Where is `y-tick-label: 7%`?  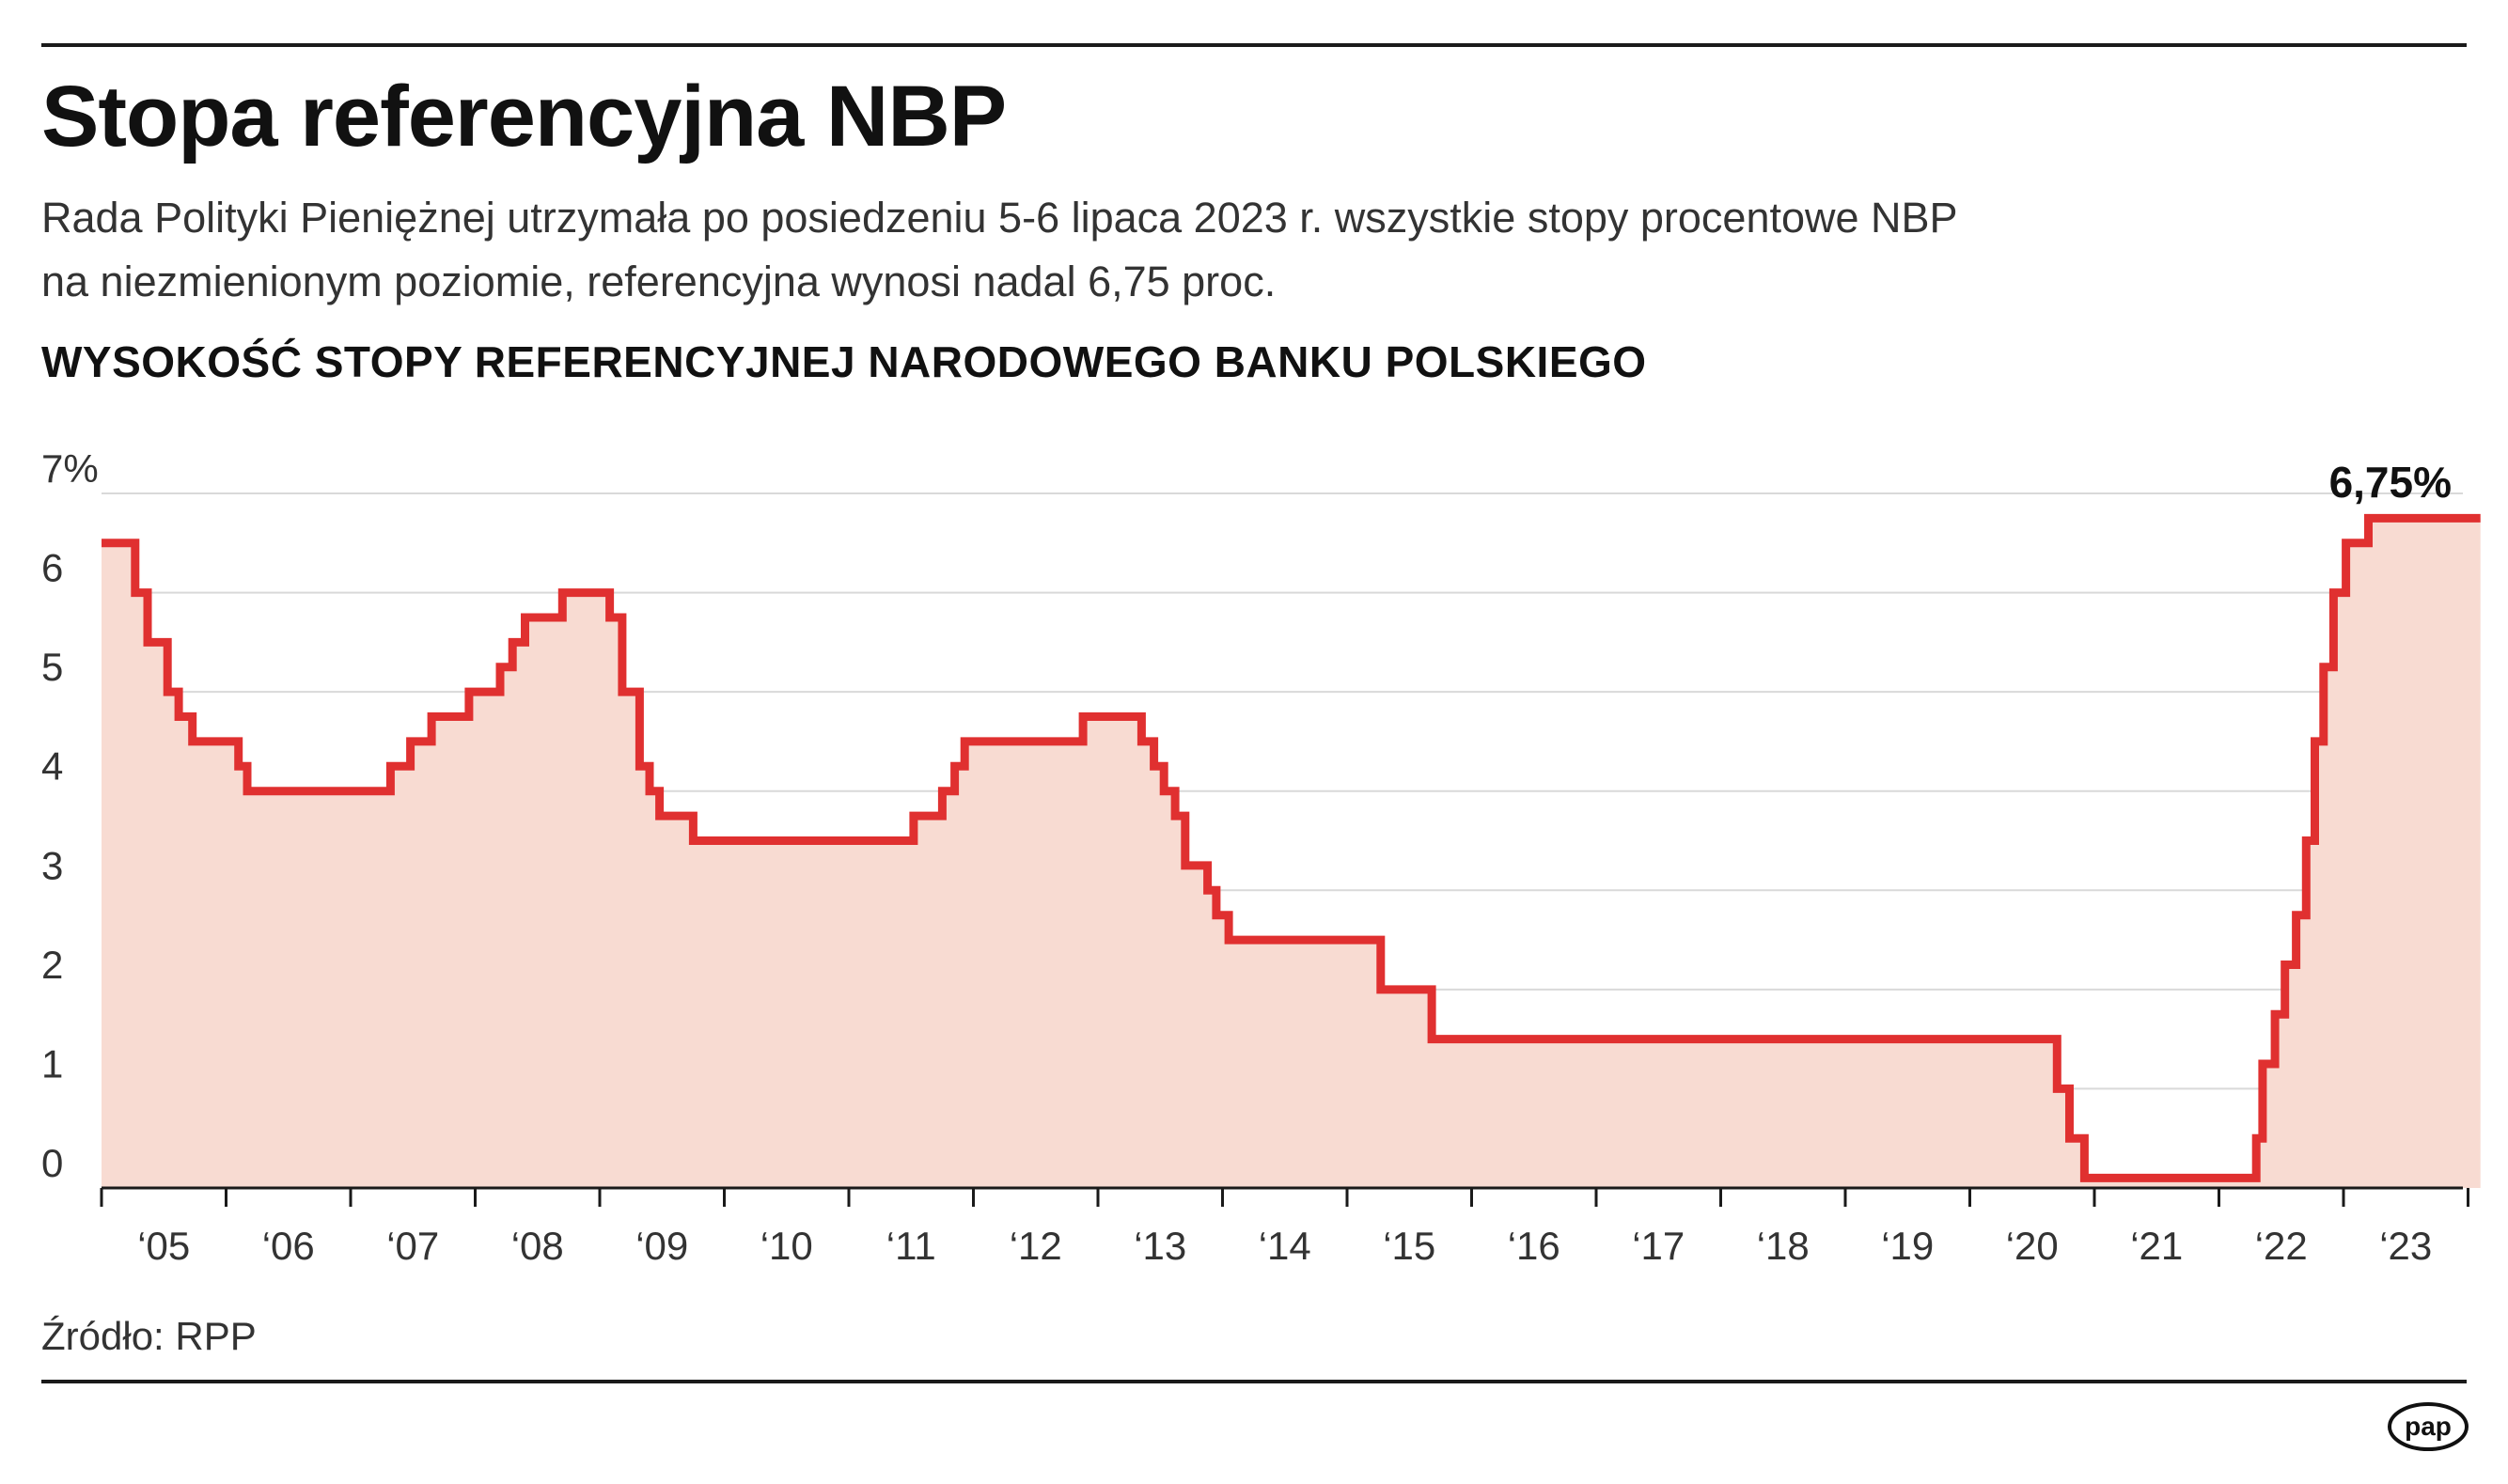
y-tick-label: 7% is located at coordinates (70, 468).